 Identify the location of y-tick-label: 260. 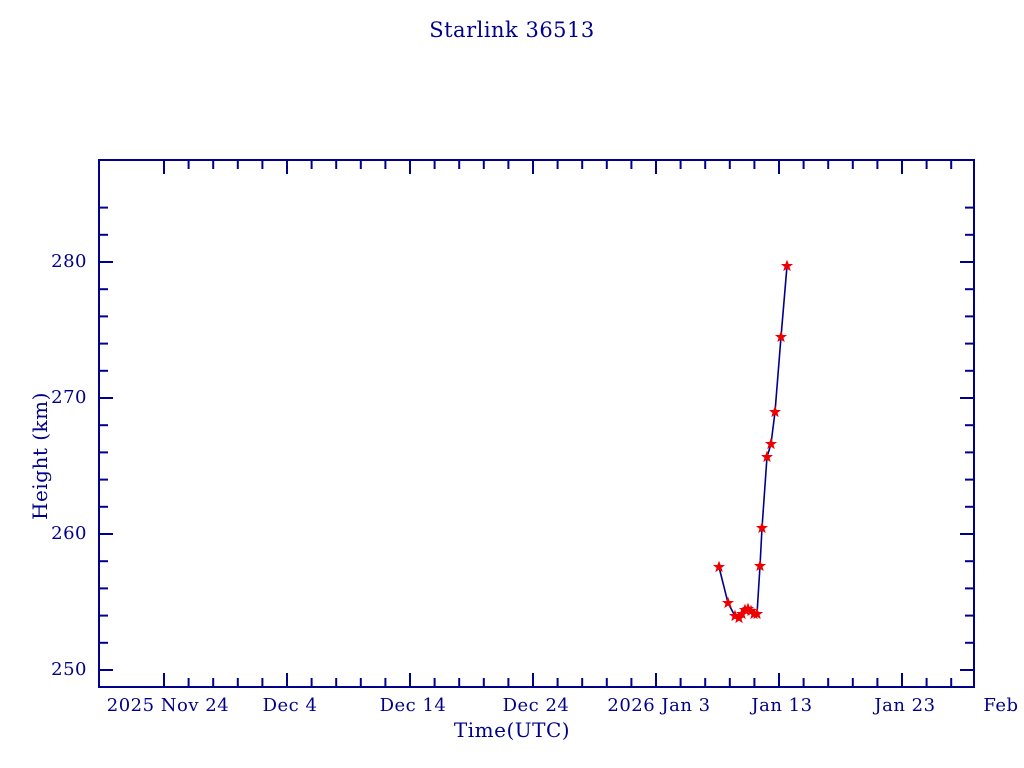
(69, 533).